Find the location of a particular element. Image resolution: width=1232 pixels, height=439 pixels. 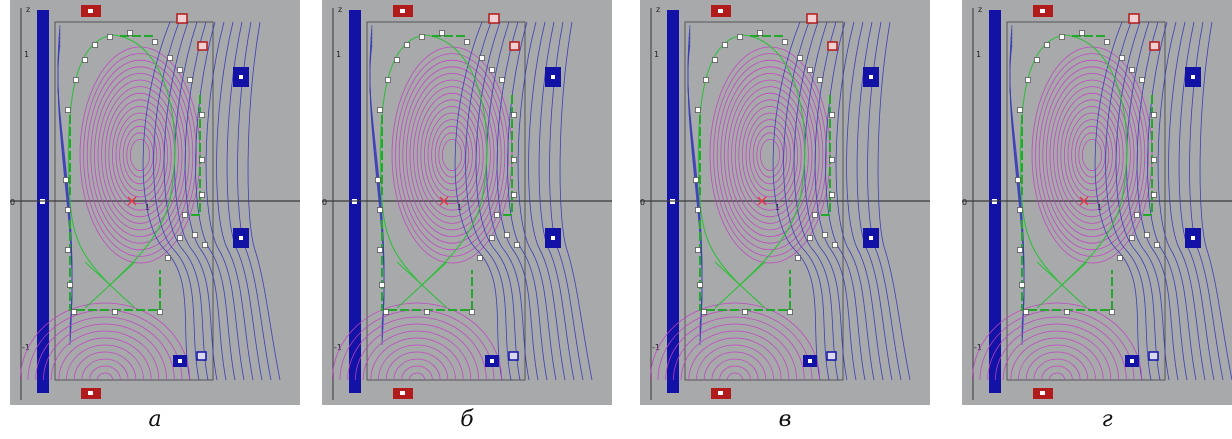

z-axis-label: z is located at coordinates (980, 9).